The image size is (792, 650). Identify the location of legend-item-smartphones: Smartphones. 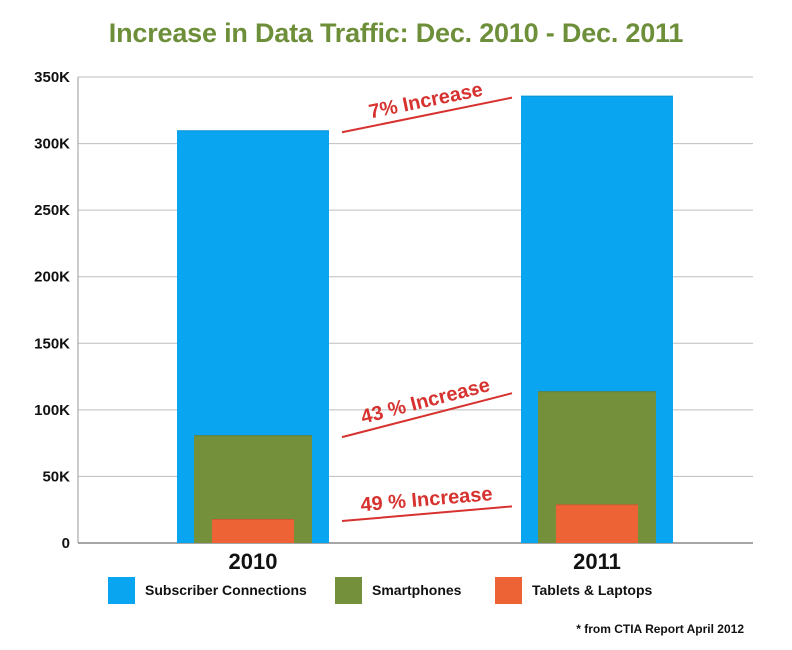
(398, 590).